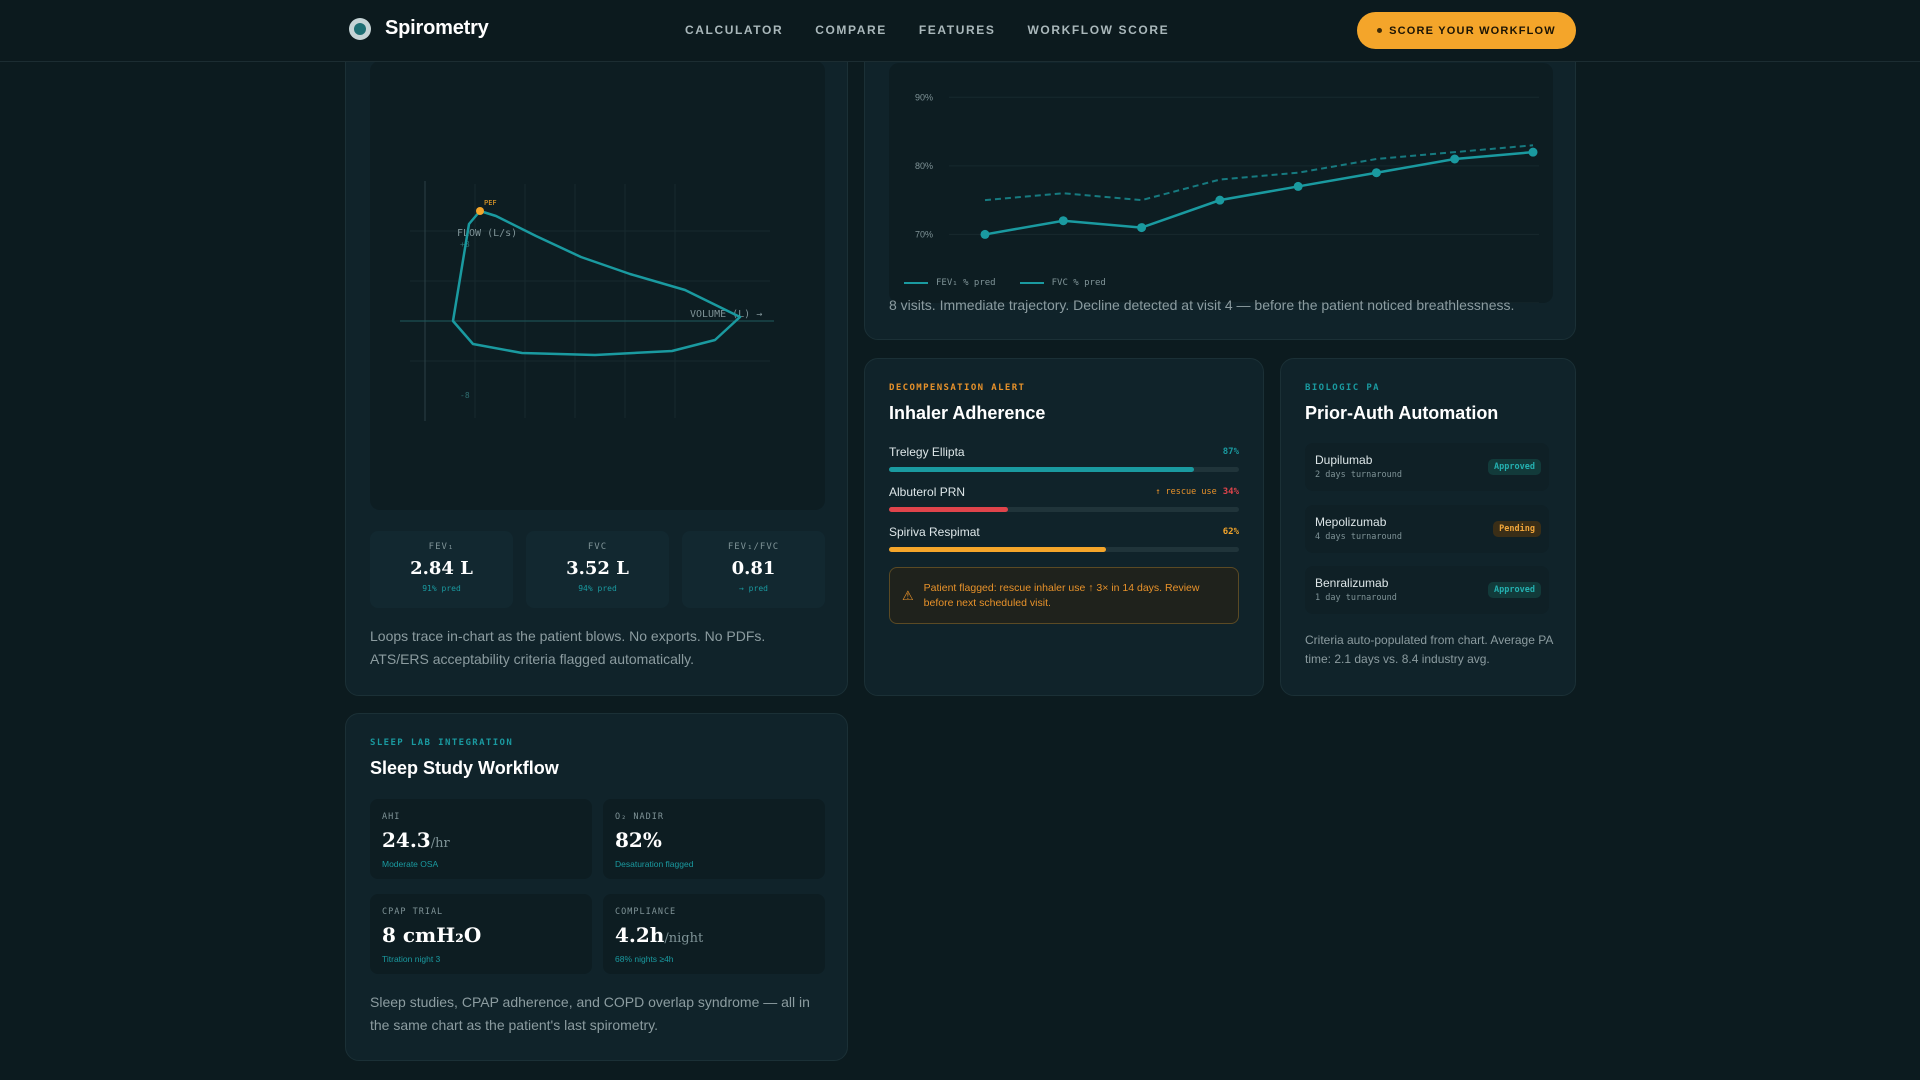 The image size is (1920, 1080). Describe the element at coordinates (410, 864) in the screenshot. I see `ahi-sub: Moderate OSA` at that location.